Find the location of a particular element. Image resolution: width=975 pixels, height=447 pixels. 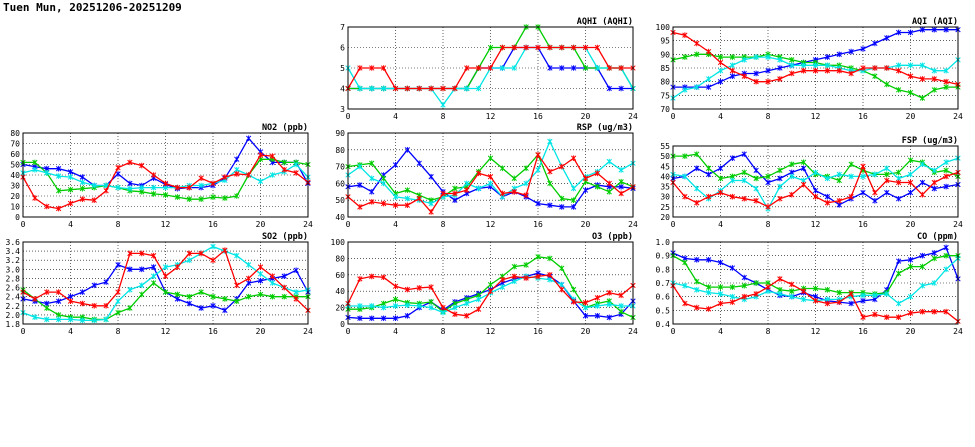

o3-xtick-label: 24 is located at coordinates (633, 331).